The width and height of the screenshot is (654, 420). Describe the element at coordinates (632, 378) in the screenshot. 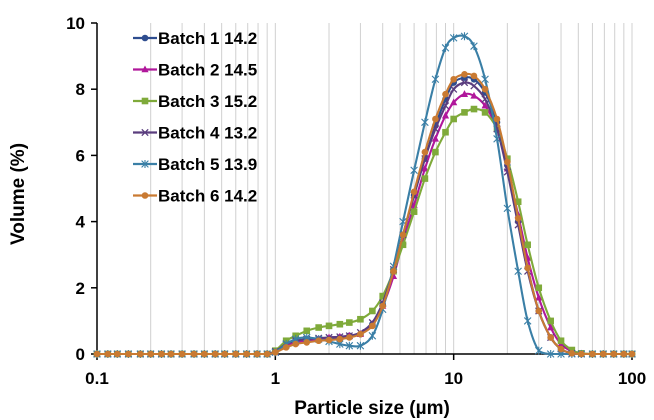

I see `x-tick-label: 100` at that location.